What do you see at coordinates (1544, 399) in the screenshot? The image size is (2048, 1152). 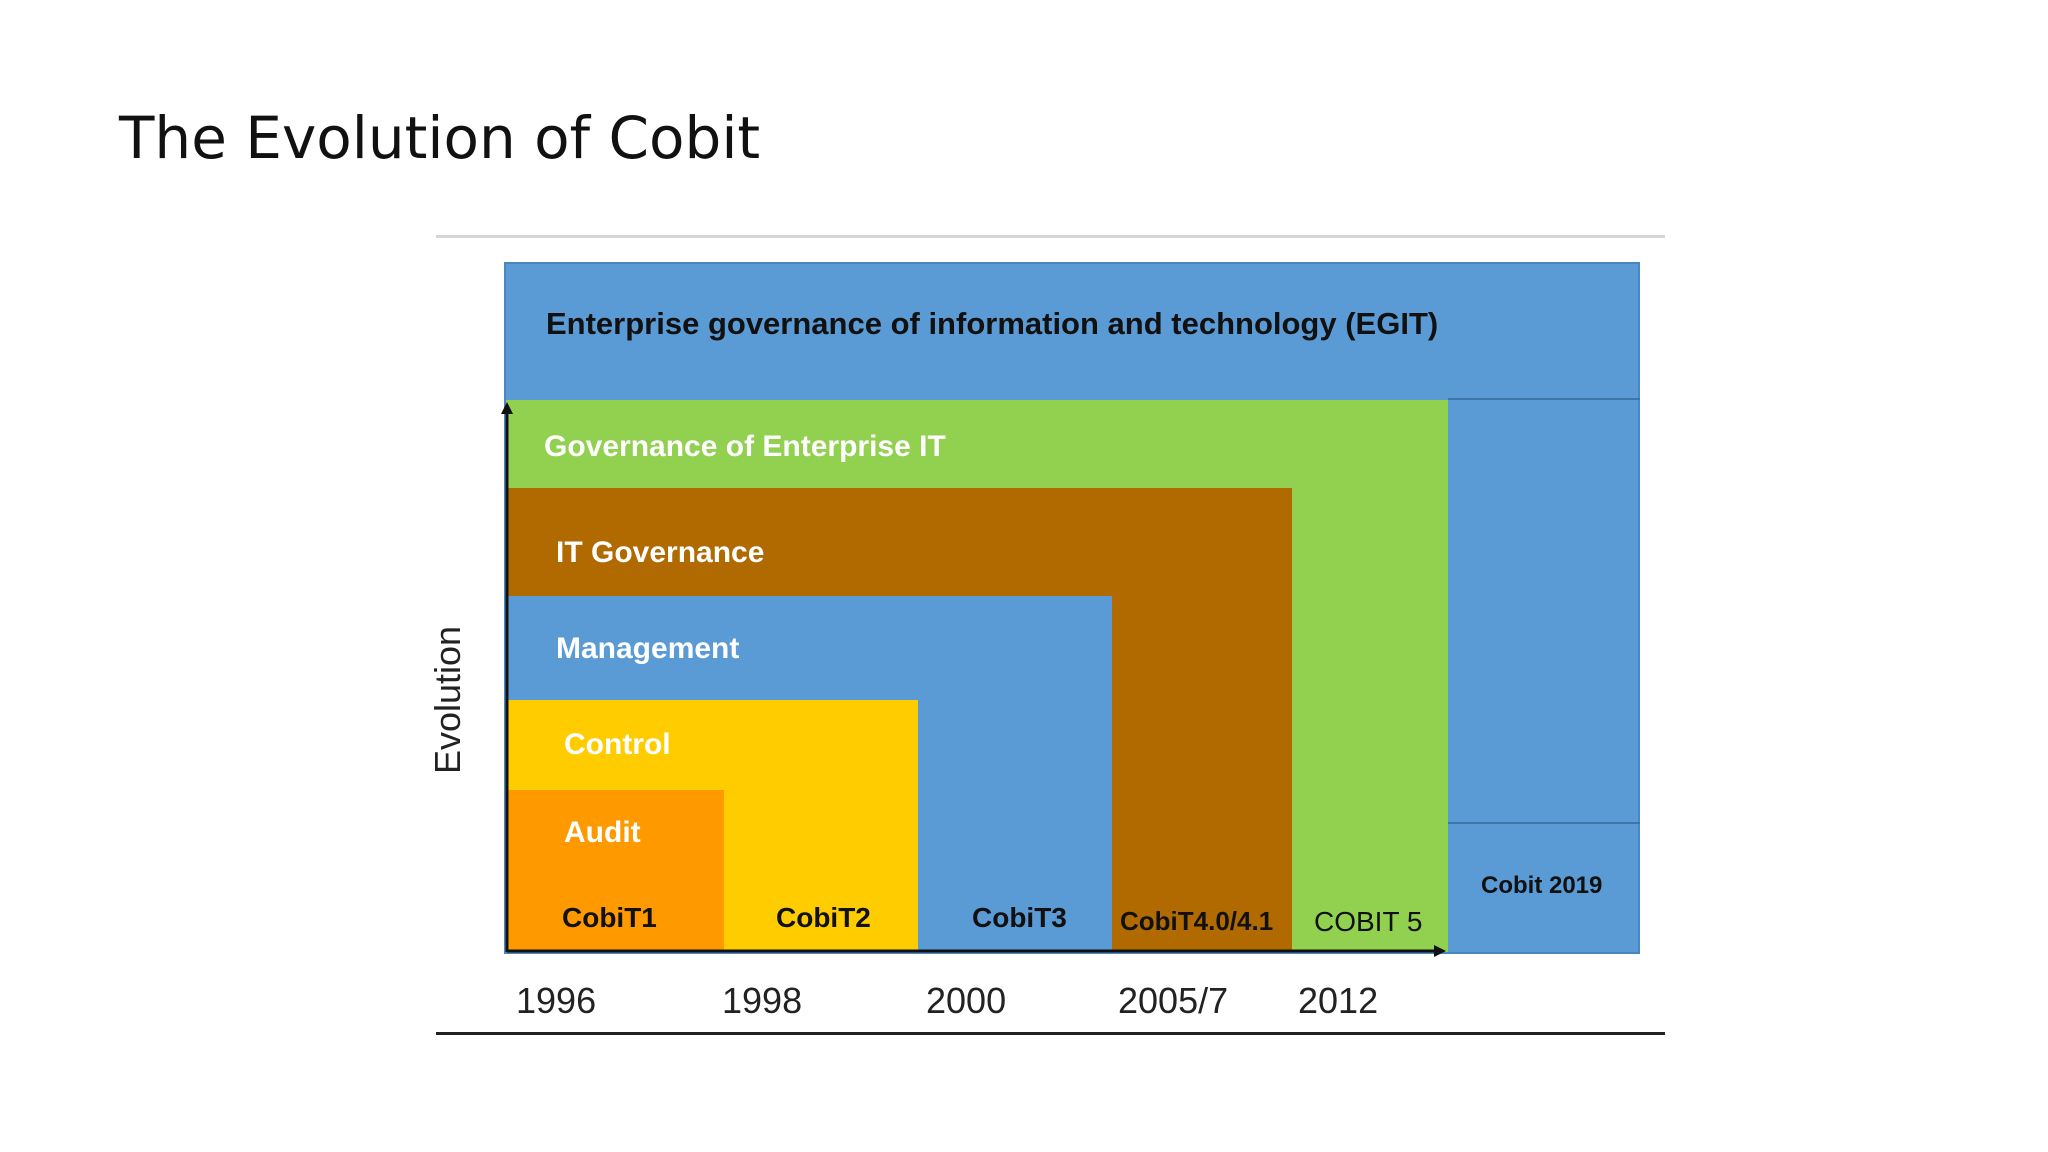 I see `egit-divider-top` at bounding box center [1544, 399].